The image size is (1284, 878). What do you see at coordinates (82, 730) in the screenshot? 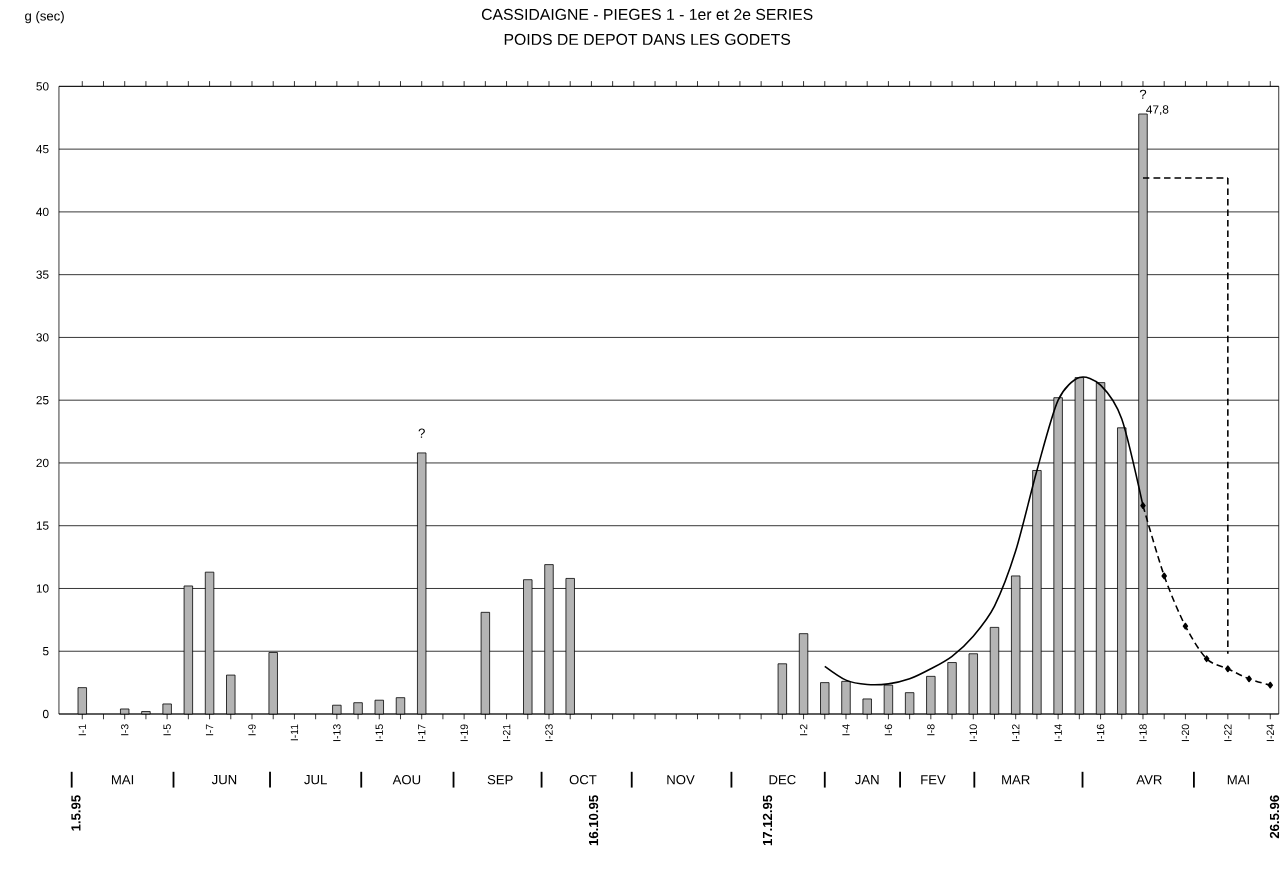
I see `x-tick-label: I-1` at bounding box center [82, 730].